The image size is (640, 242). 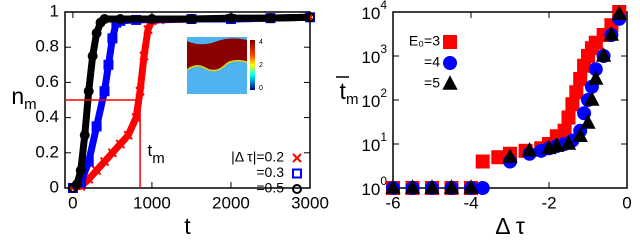 I want to click on x-tick-label: 3000, so click(x=310, y=202).